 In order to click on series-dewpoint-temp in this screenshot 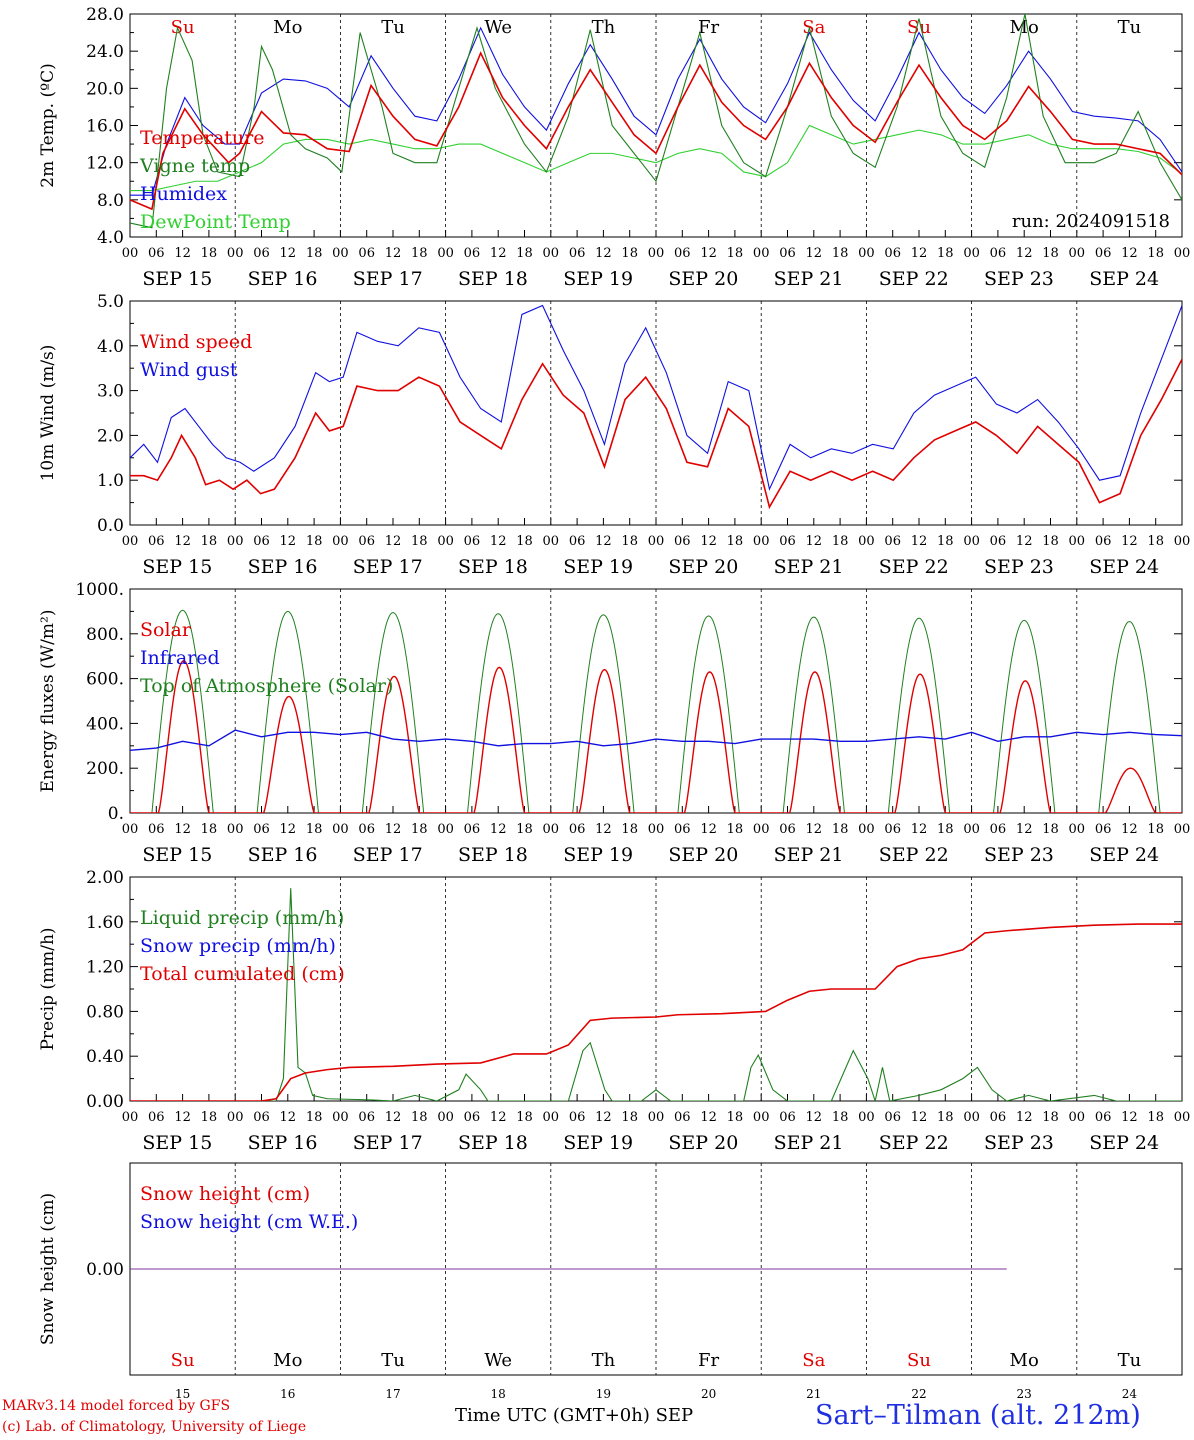, I will do `click(656, 158)`.